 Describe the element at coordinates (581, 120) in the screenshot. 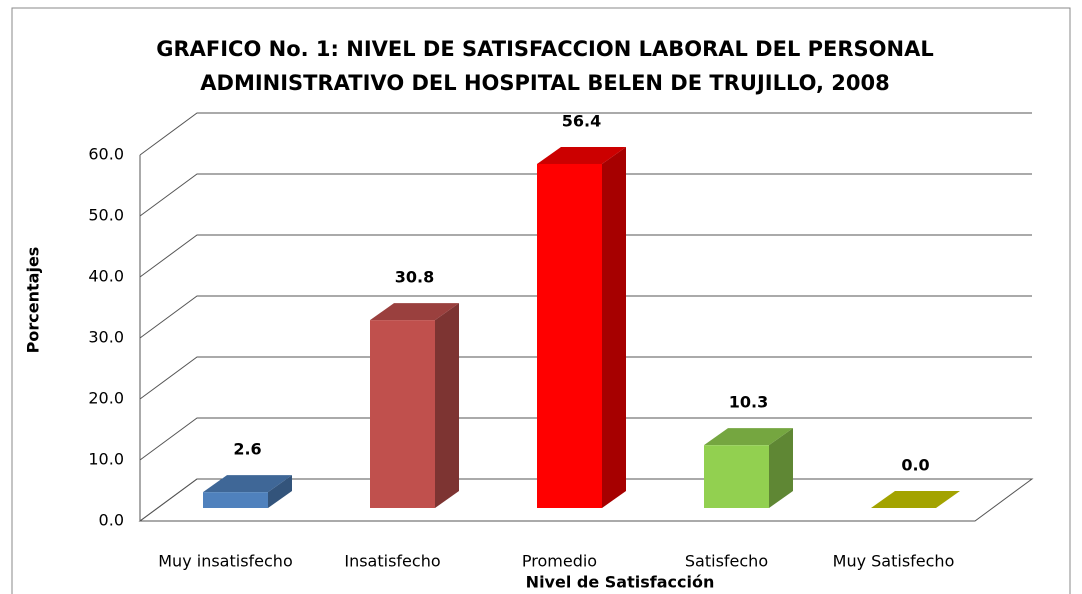

I see `data-label: 56.4` at that location.